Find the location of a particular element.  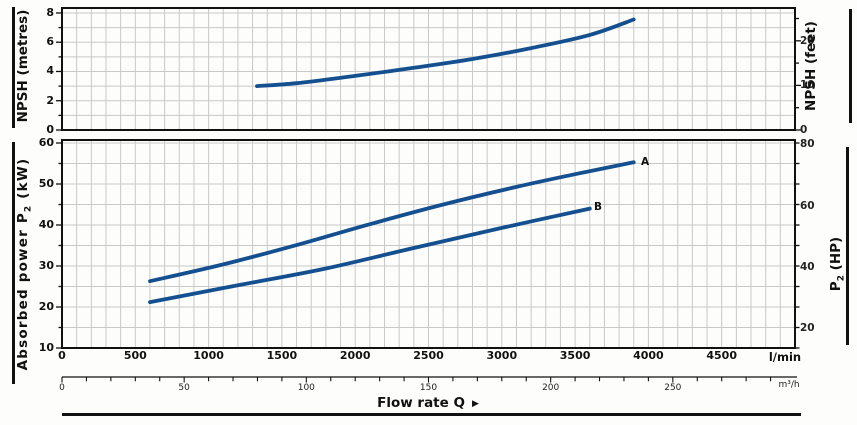

p2-hp-axis-title: P2 (HP) is located at coordinates (837, 264).